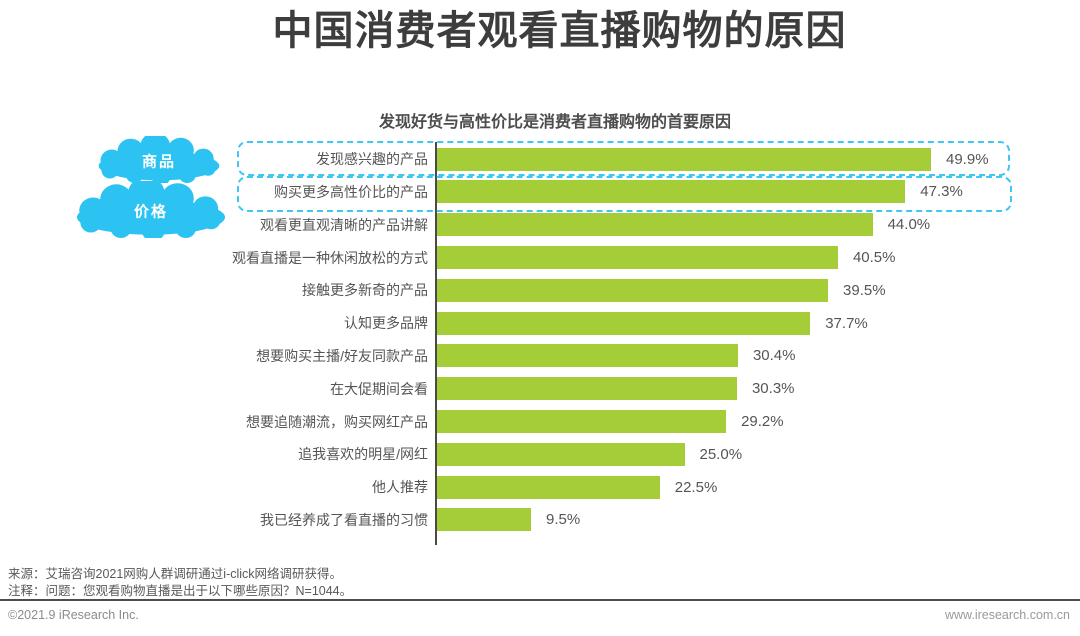  What do you see at coordinates (540, 519) in the screenshot?
I see `chart-row: 我已经养成了看直播的习惯 9.5%` at bounding box center [540, 519].